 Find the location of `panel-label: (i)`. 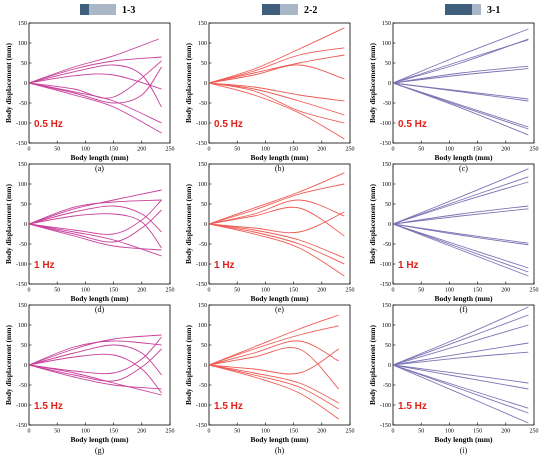

panel-label: (i) is located at coordinates (464, 450).